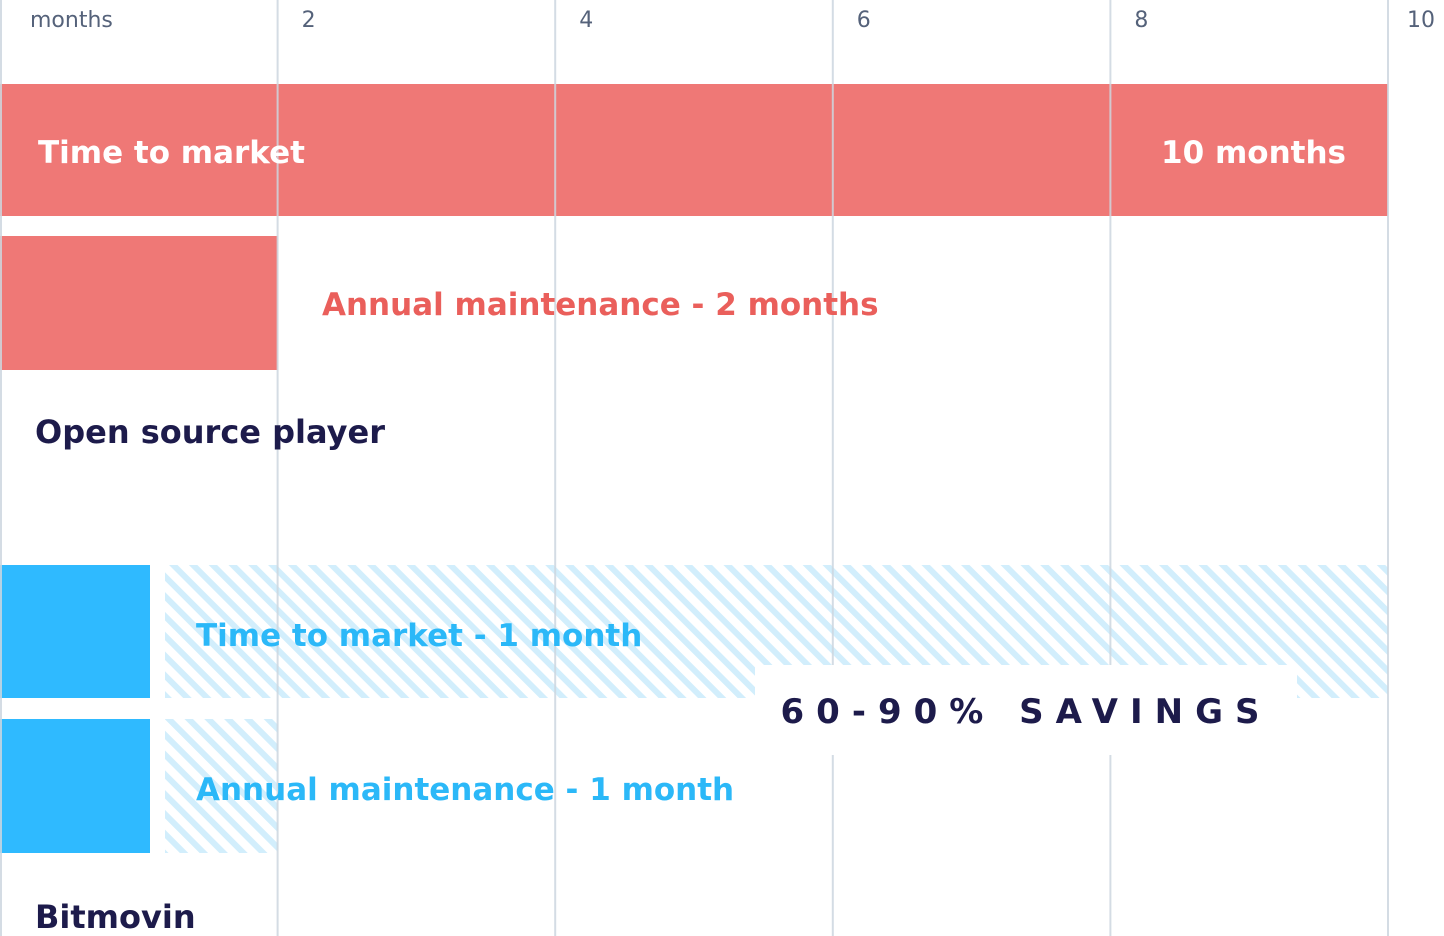  Describe the element at coordinates (864, 20) in the screenshot. I see `x-tick-label-6: 6` at that location.